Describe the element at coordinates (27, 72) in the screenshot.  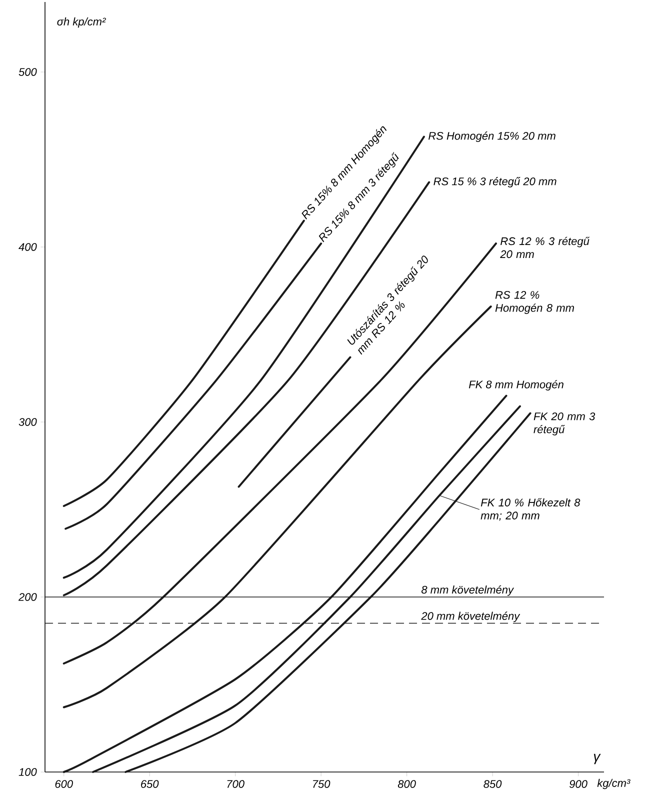
I see `y-tick-label: 500` at that location.